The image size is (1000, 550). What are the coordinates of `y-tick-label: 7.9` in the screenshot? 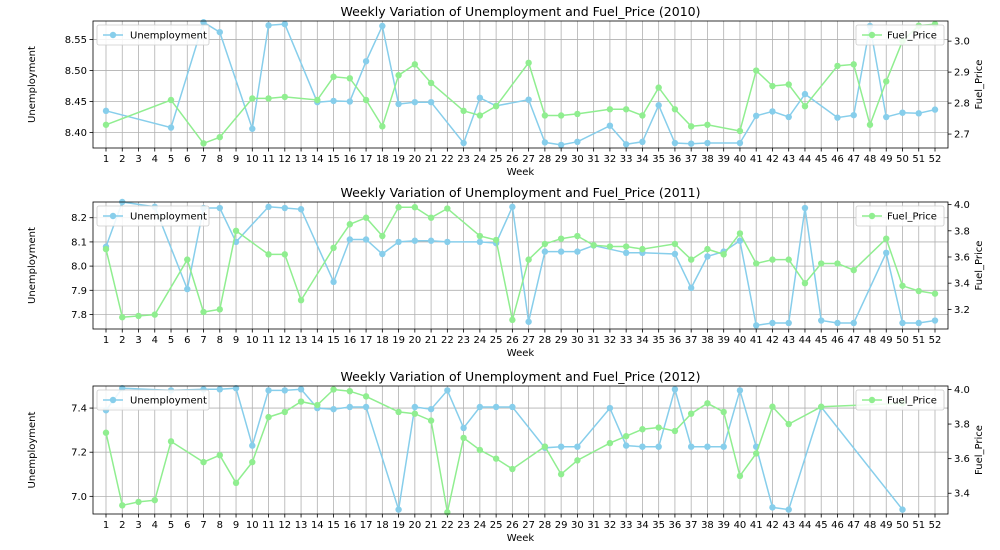 It's located at (79, 291).